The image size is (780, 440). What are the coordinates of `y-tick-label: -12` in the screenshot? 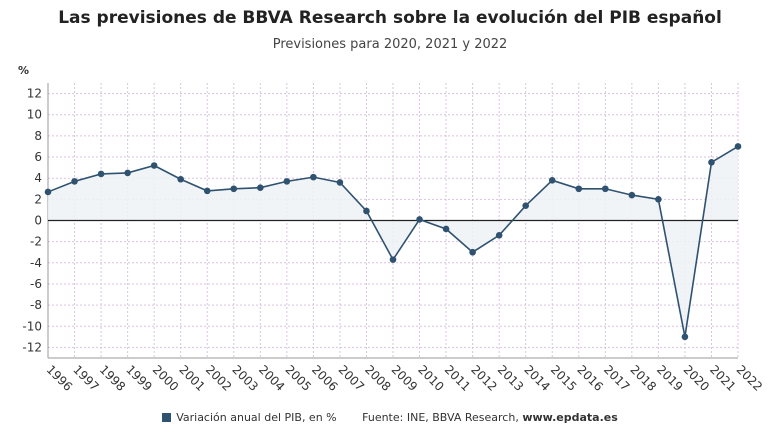 It's located at (32, 347).